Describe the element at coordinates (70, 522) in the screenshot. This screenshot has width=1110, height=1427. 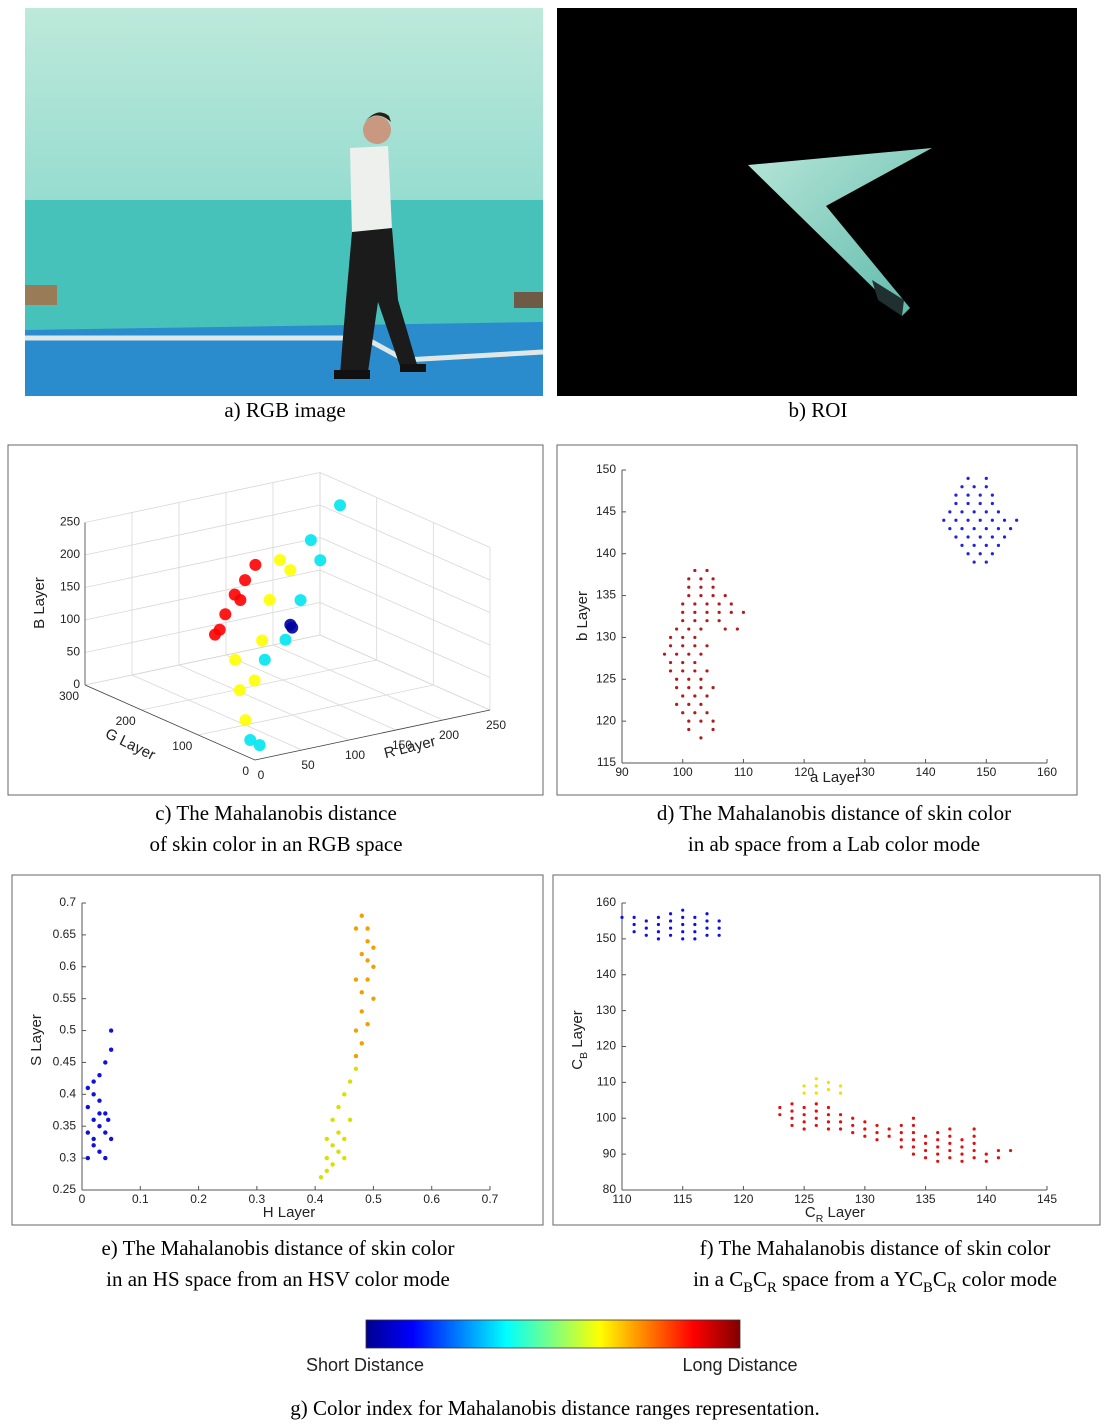
I see `z-tick-label: 250` at that location.